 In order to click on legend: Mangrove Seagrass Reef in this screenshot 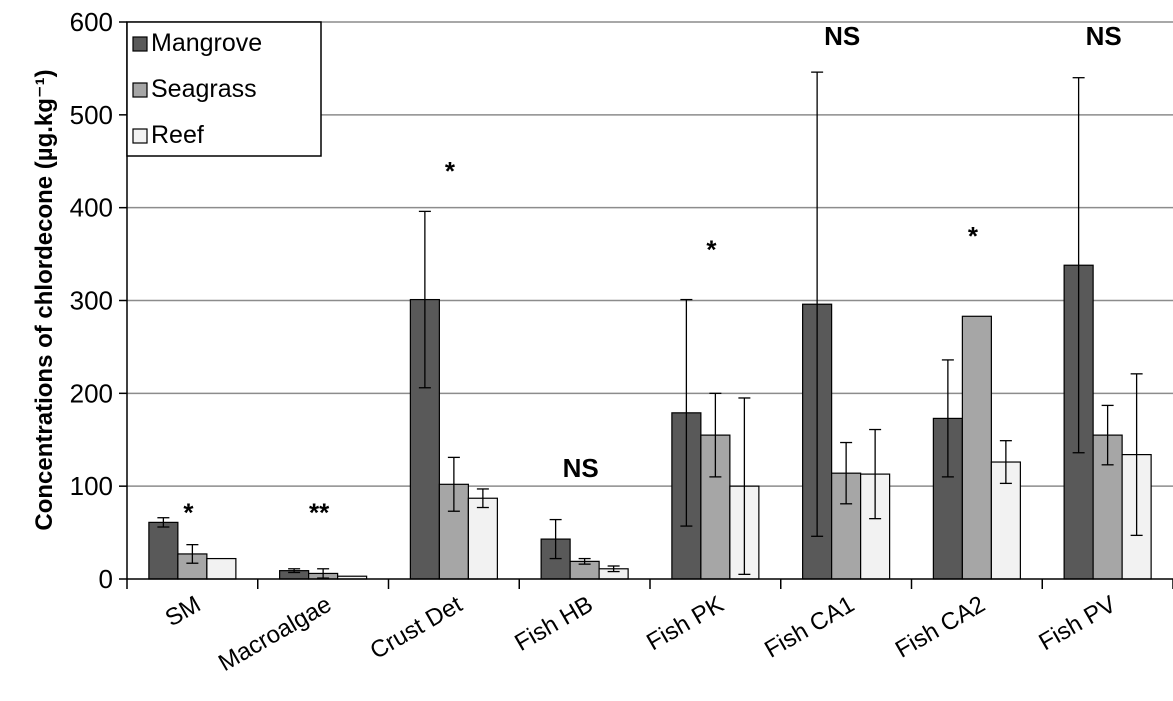, I will do `click(224, 89)`.